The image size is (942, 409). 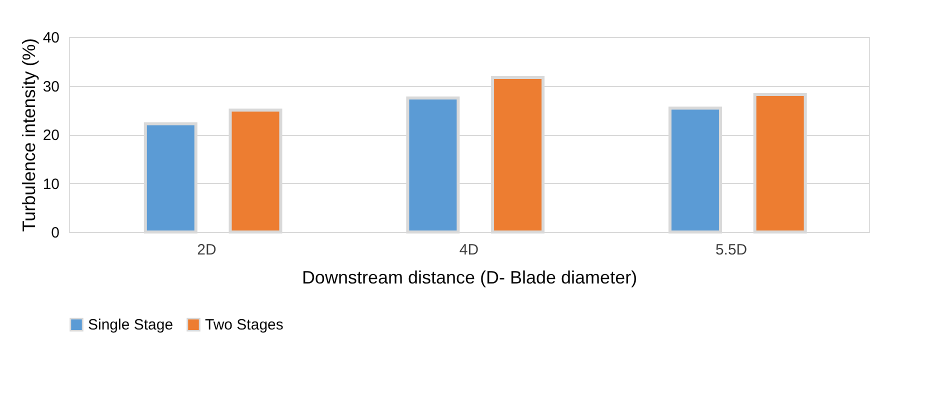 I want to click on y-tick-label: 40, so click(x=51, y=38).